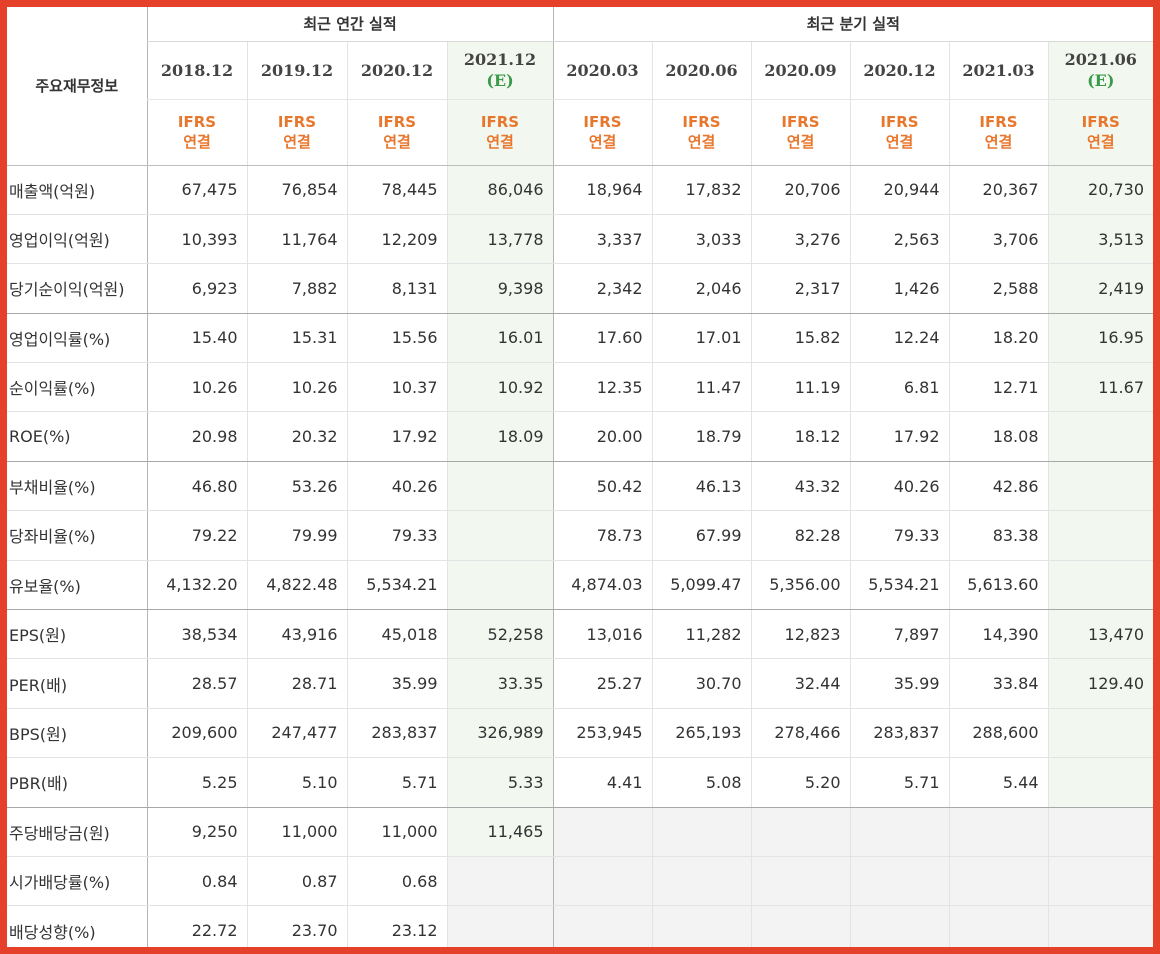  Describe the element at coordinates (1100, 70) in the screenshot. I see `column-date-header: 2021.06 (E)` at that location.